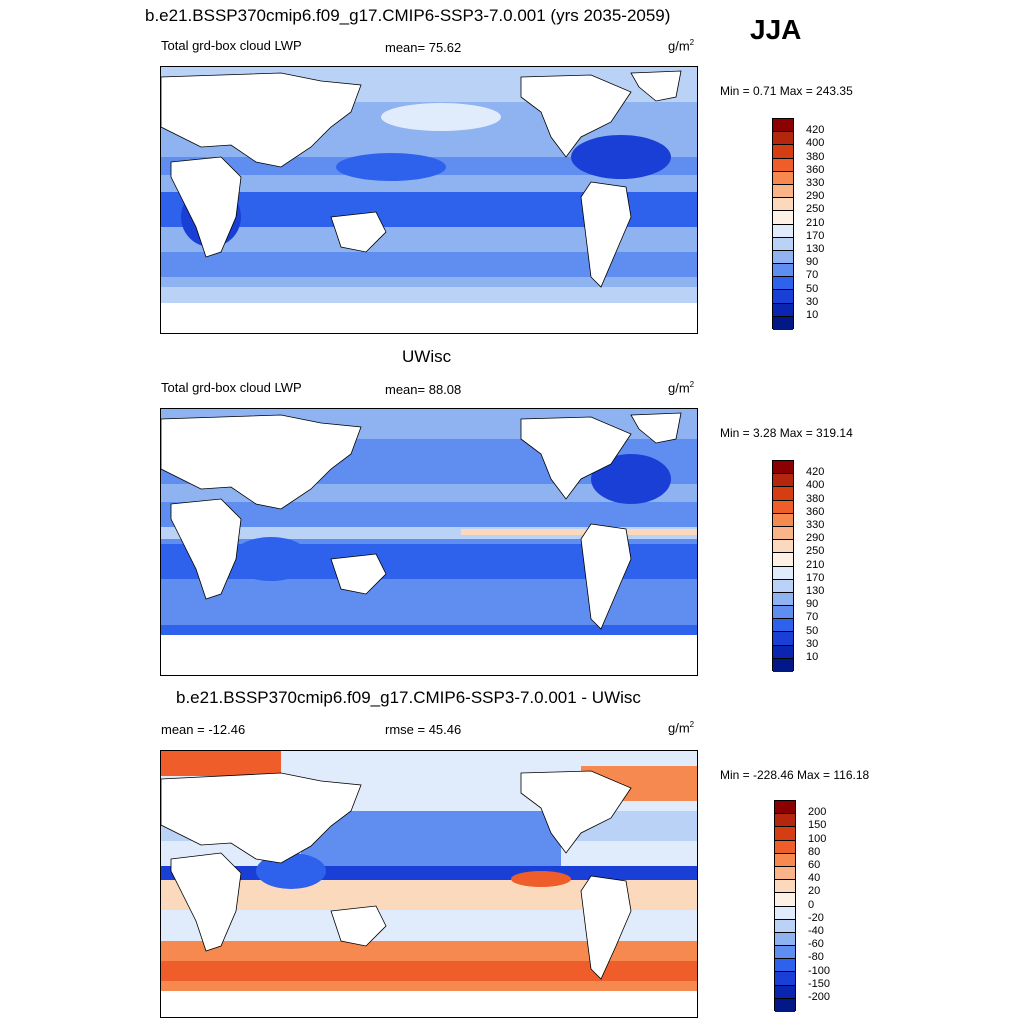 The height and width of the screenshot is (1024, 1024). Describe the element at coordinates (681, 46) in the screenshot. I see `panel-1-units: g/m2` at that location.